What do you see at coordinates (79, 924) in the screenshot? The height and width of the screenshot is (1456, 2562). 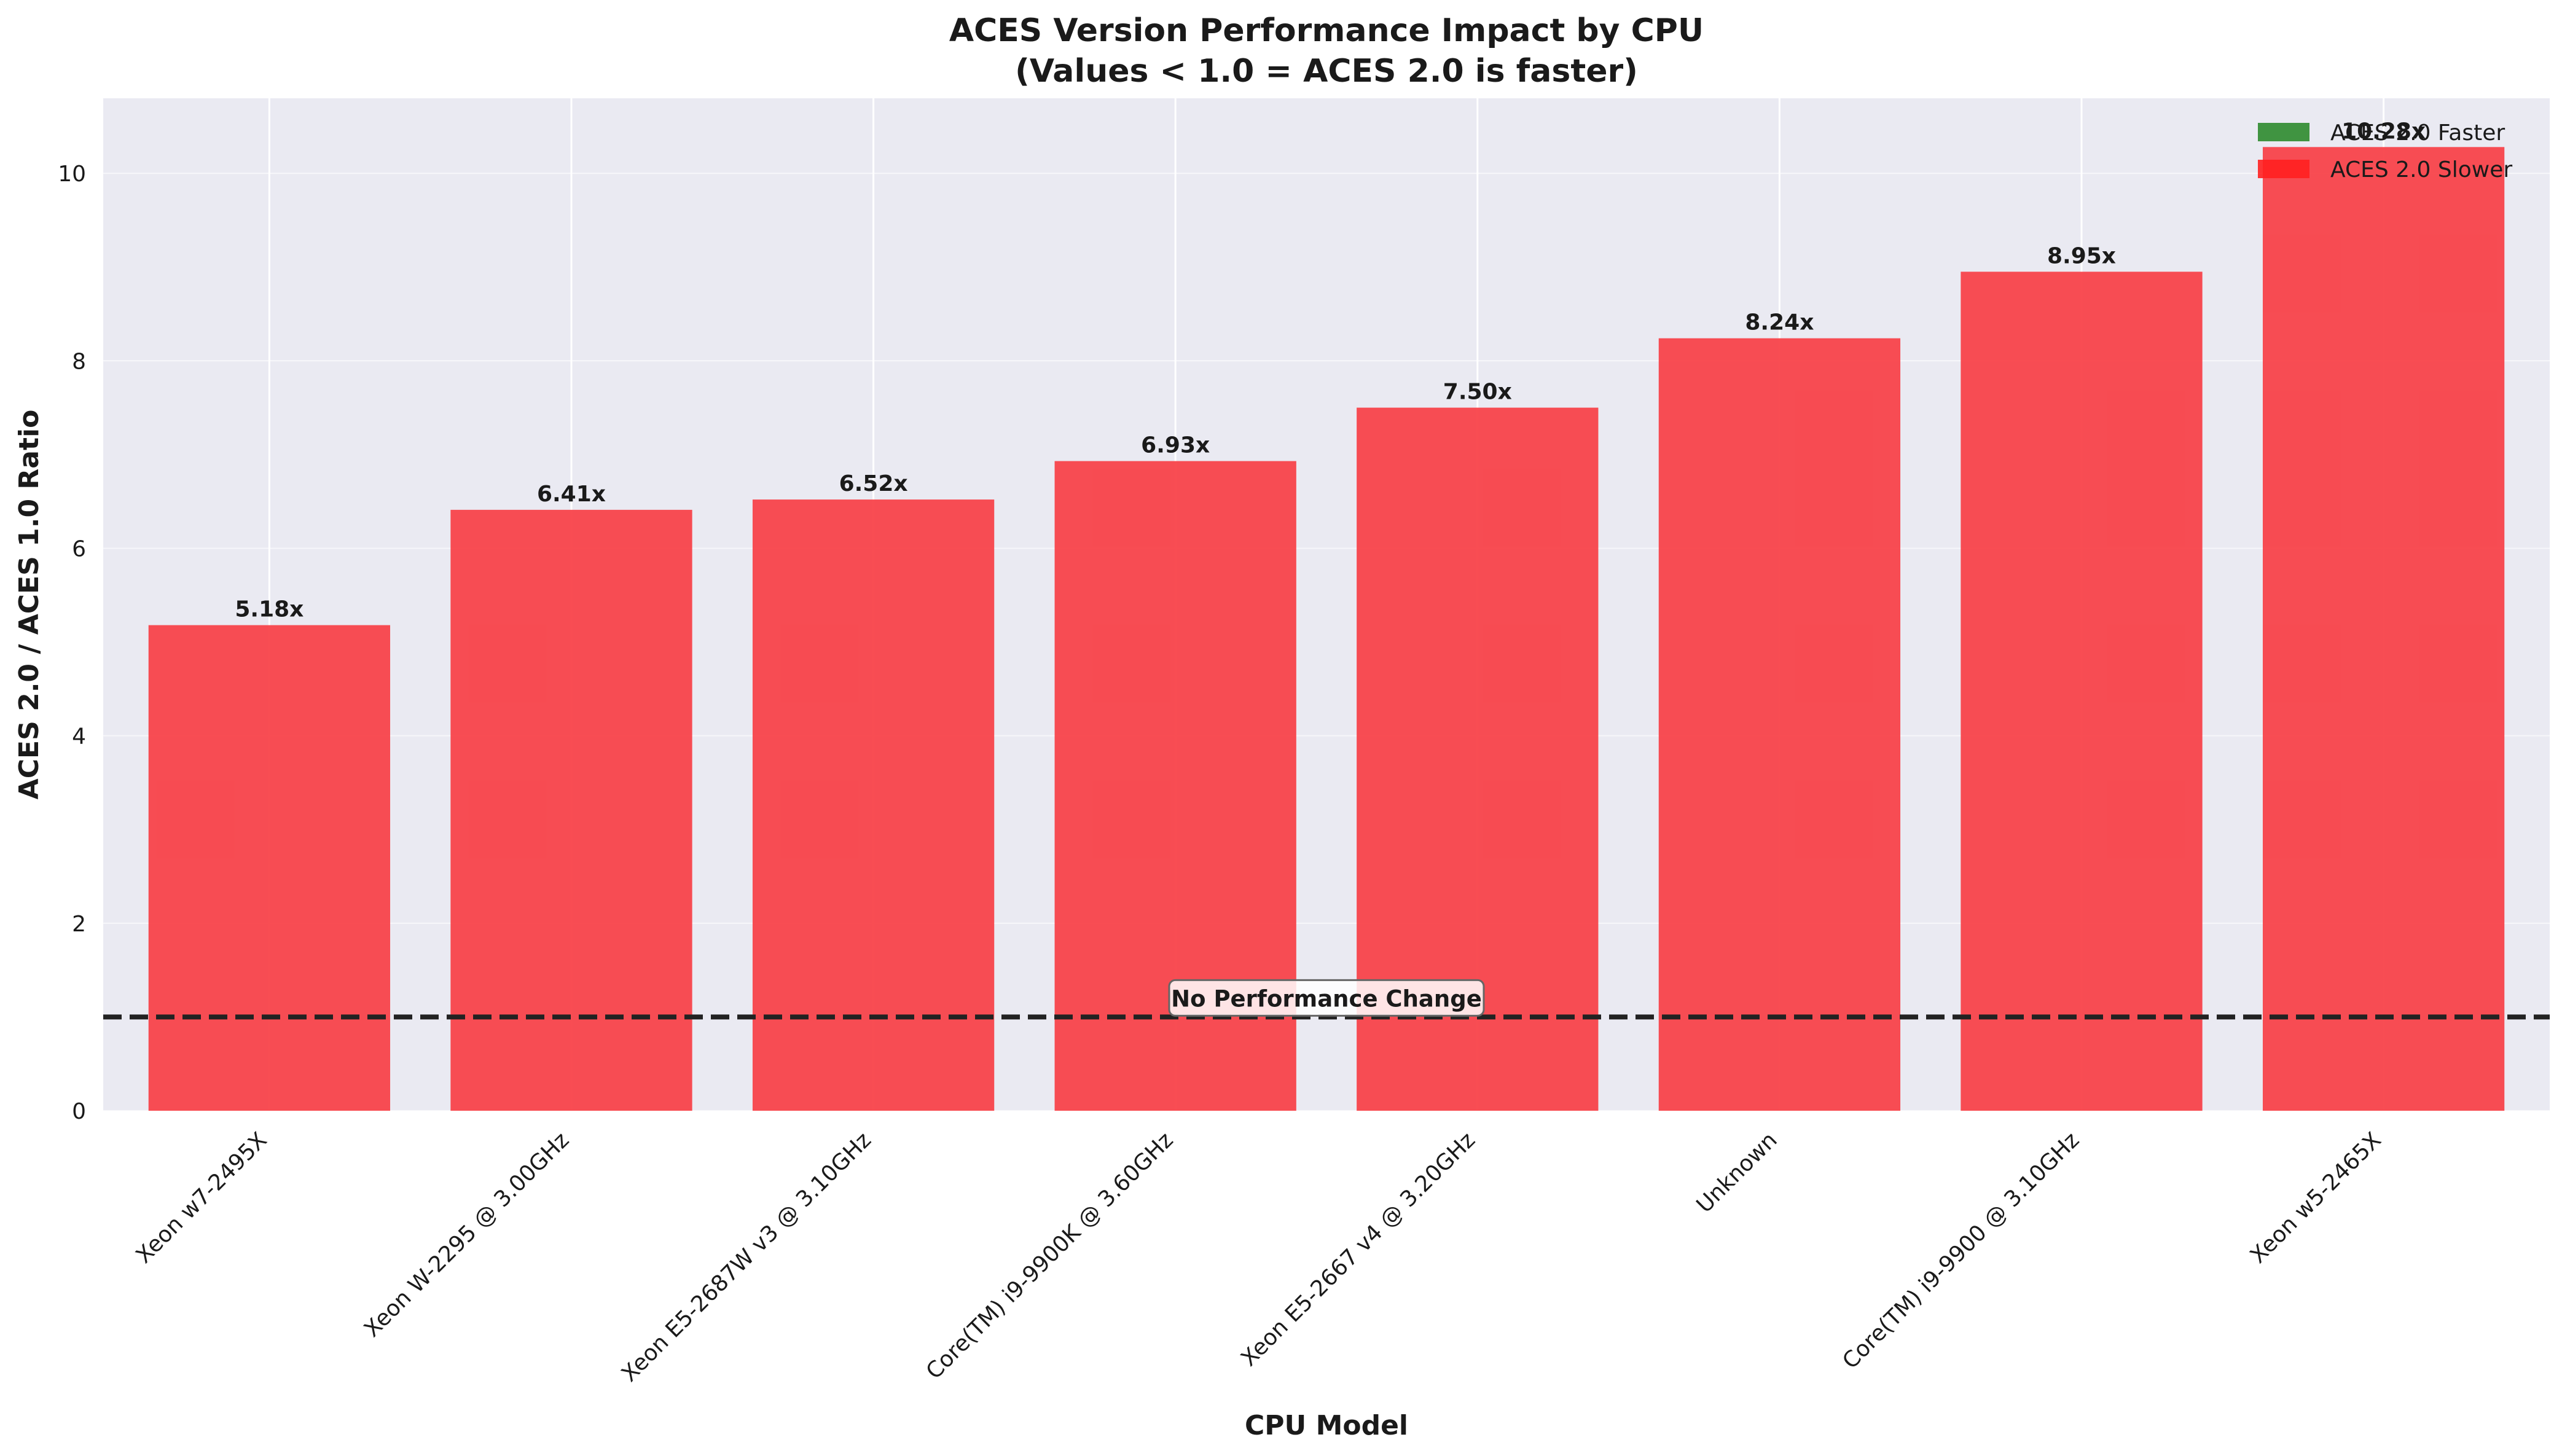 I see `y-tick-label: 2` at bounding box center [79, 924].